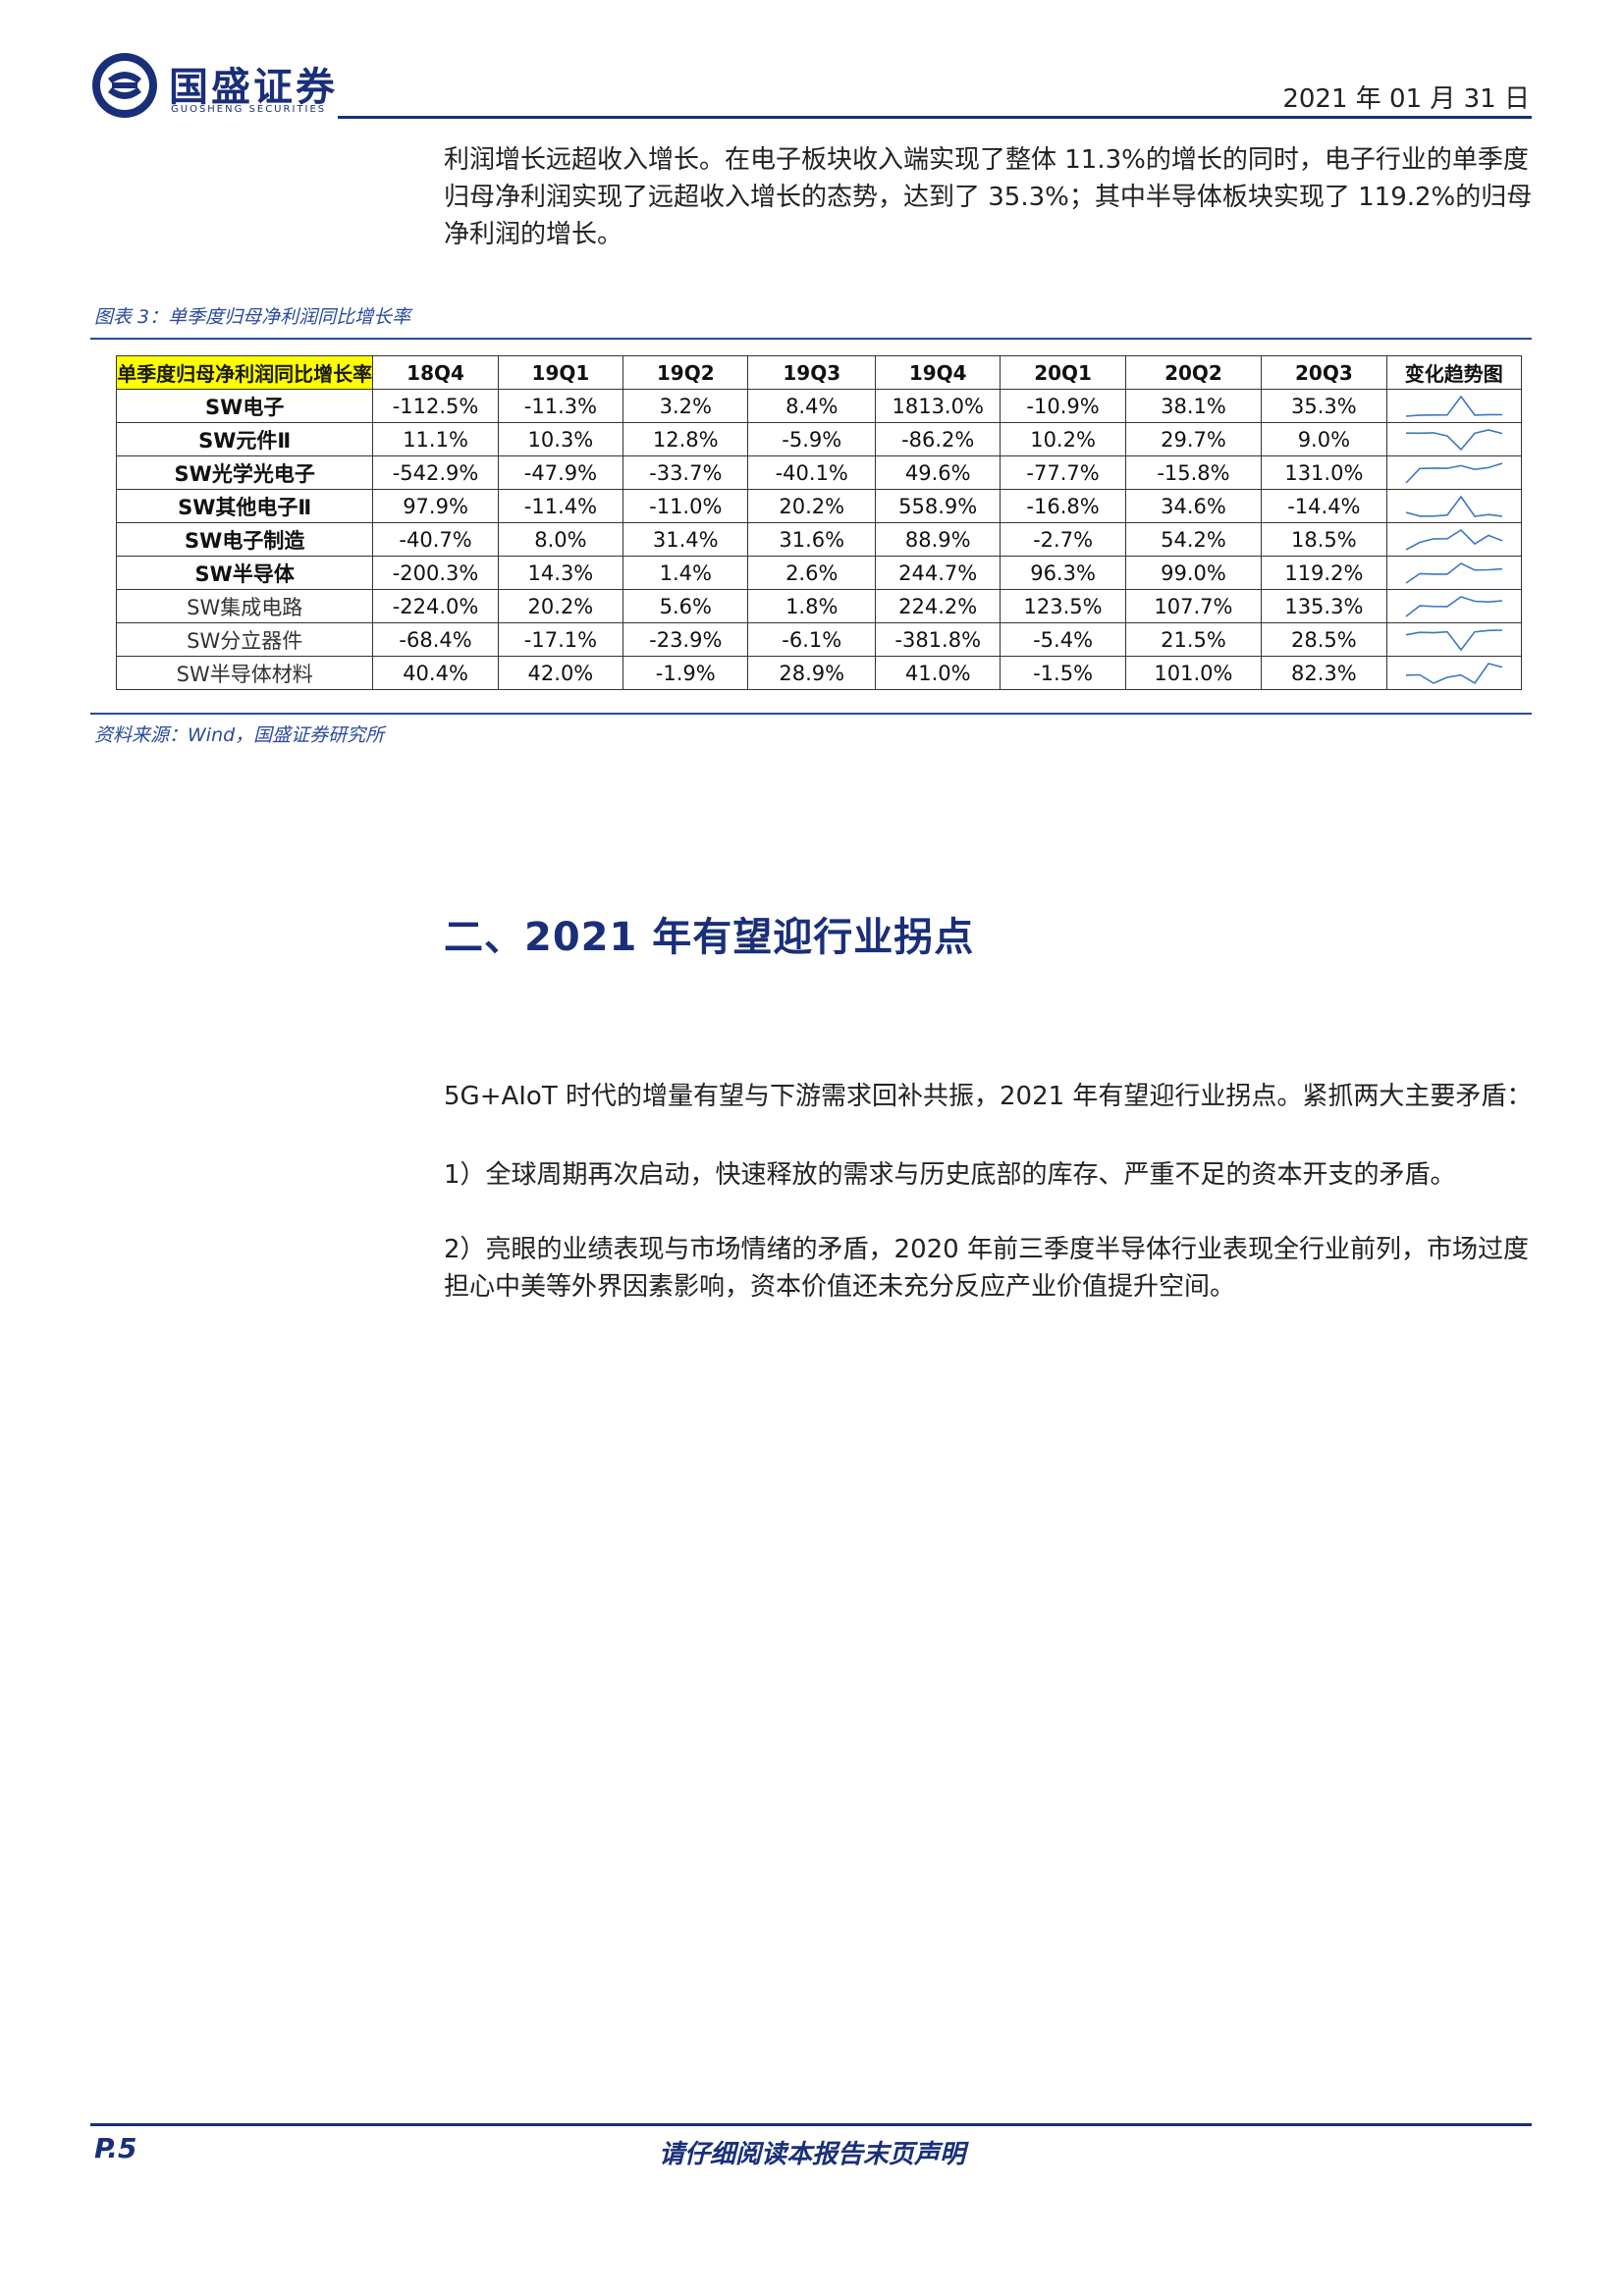  Describe the element at coordinates (244, 406) in the screenshot. I see `row-label: SW电子` at that location.